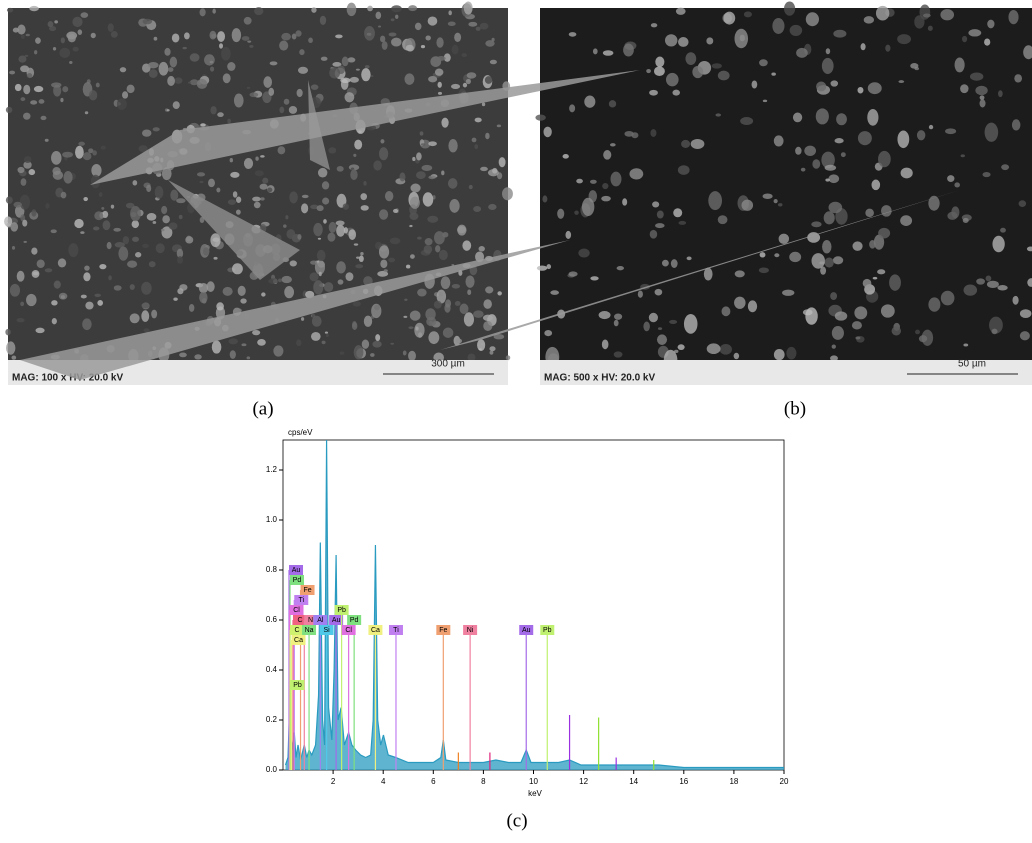  What do you see at coordinates (299, 620) in the screenshot?
I see `element-label: C` at bounding box center [299, 620].